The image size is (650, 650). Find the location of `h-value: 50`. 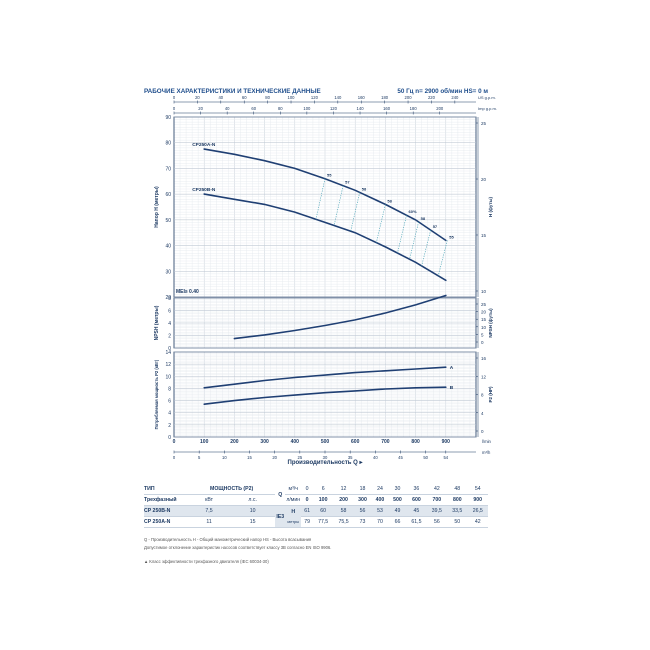

h-value: 50 is located at coordinates (457, 522).